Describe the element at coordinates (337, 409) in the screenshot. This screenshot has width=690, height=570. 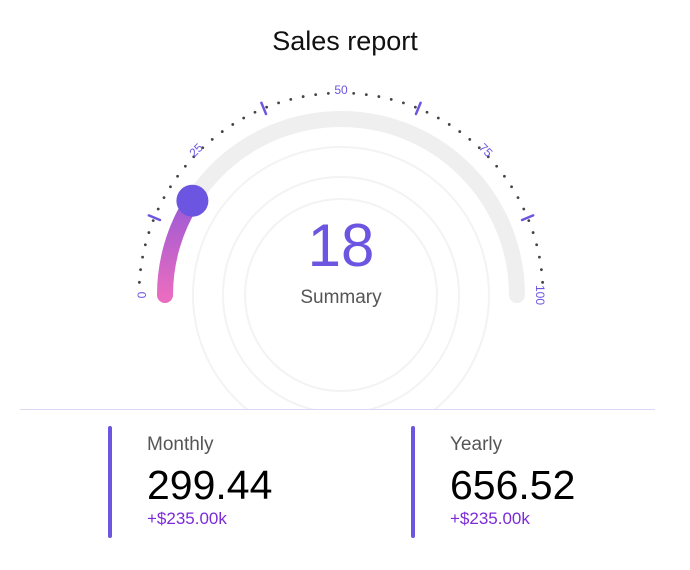
I see `divider` at that location.